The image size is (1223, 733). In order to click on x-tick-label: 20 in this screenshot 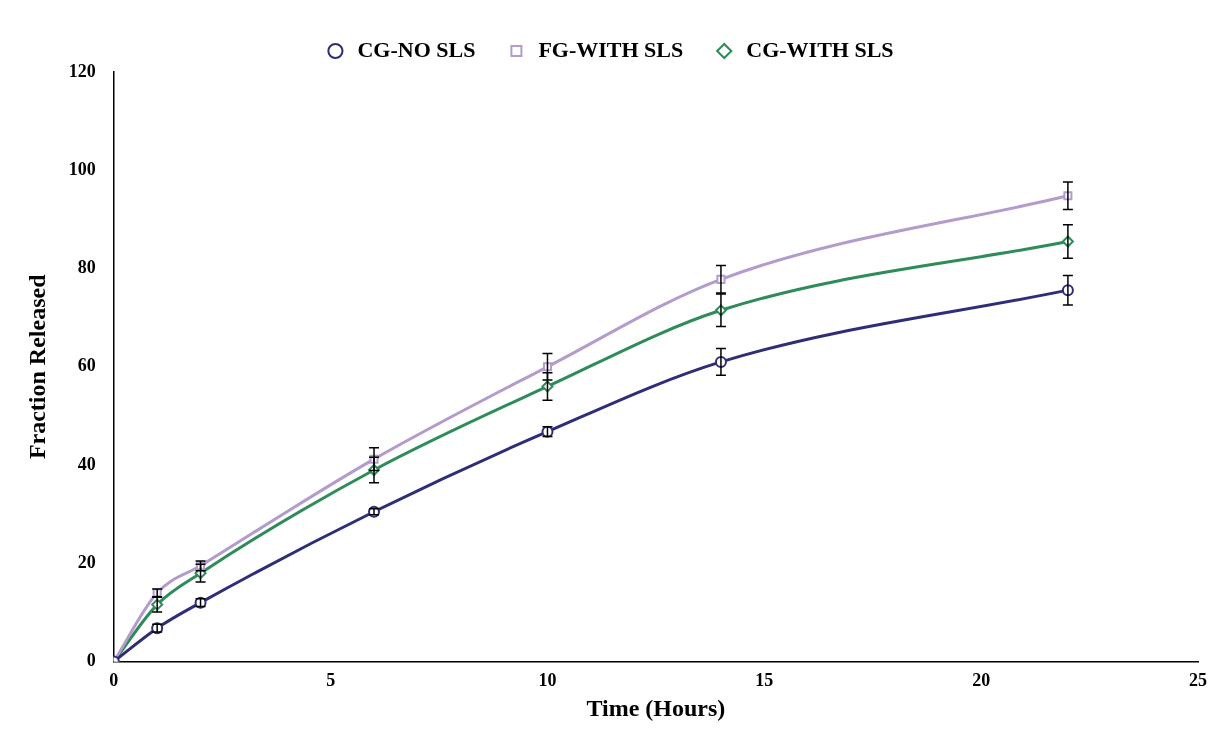, I will do `click(981, 680)`.